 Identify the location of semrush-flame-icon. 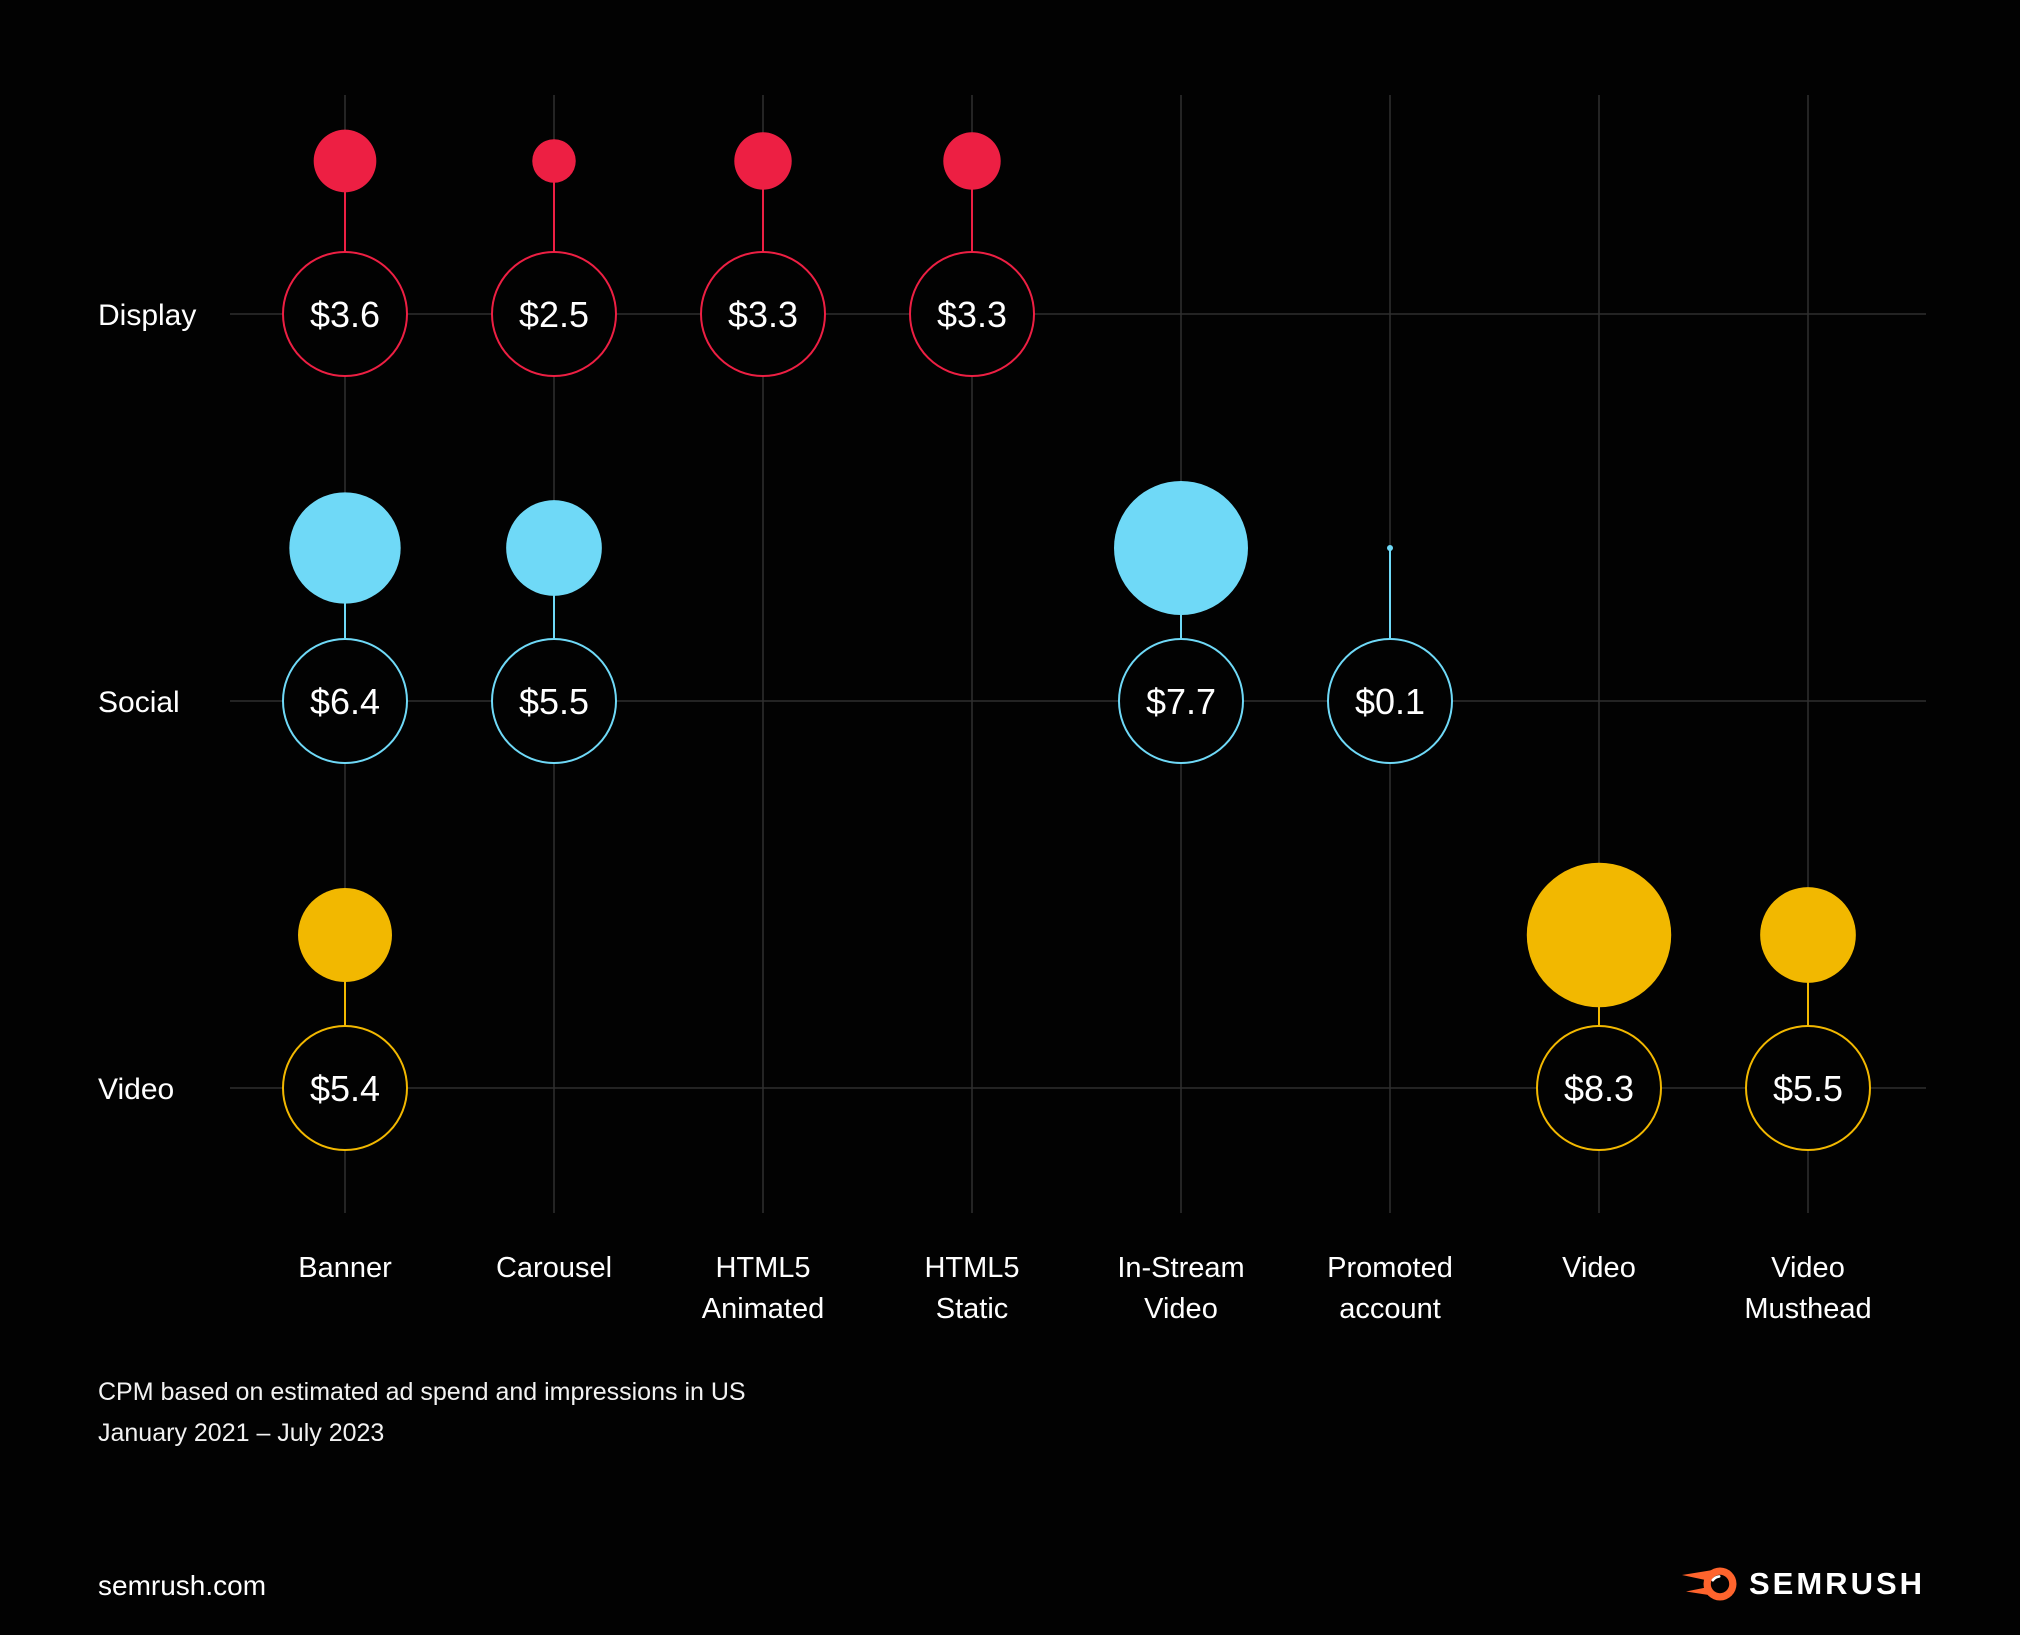
(1709, 1584).